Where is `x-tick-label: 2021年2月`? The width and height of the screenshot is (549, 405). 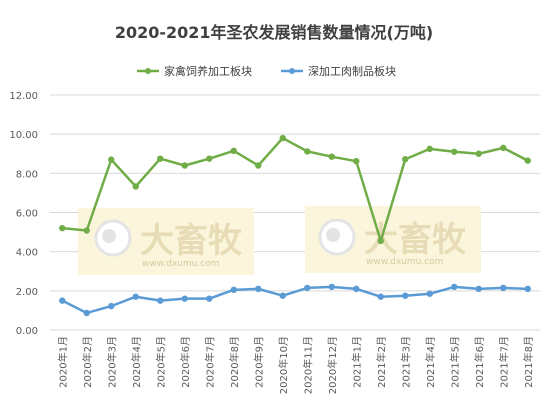 x-tick-label: 2021年2月 is located at coordinates (381, 362).